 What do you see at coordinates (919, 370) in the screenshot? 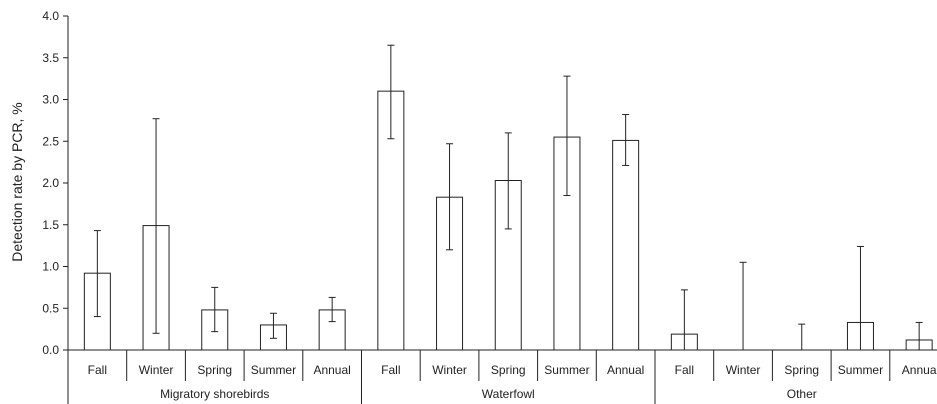
I see `x-category-label: Annua` at bounding box center [919, 370].